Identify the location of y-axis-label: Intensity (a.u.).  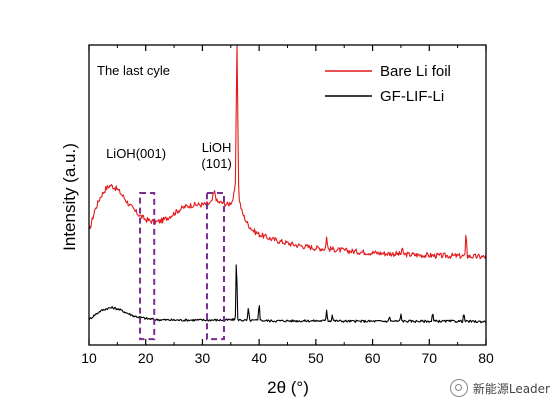
(69, 197).